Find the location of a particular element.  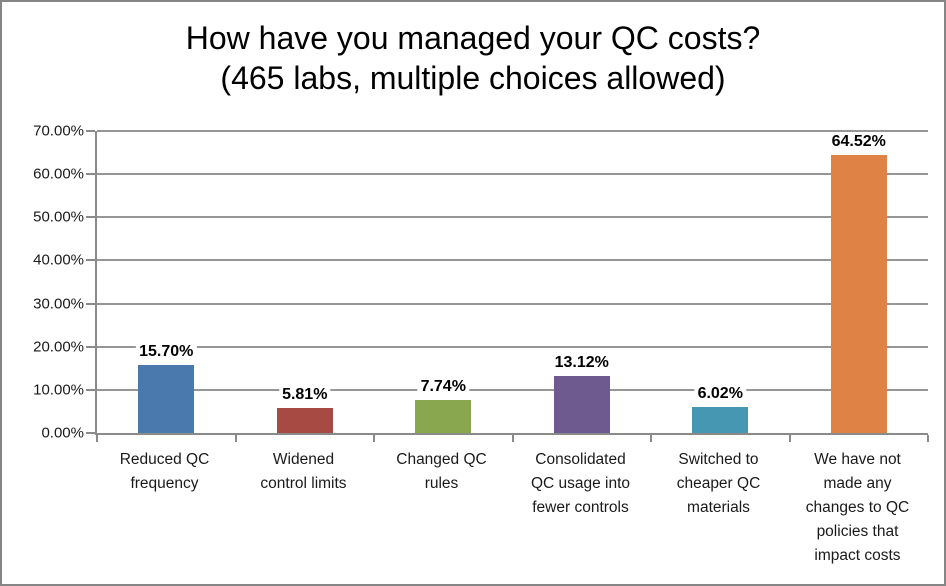

chart-title-line1: How have you managed your QC costs? is located at coordinates (473, 38).